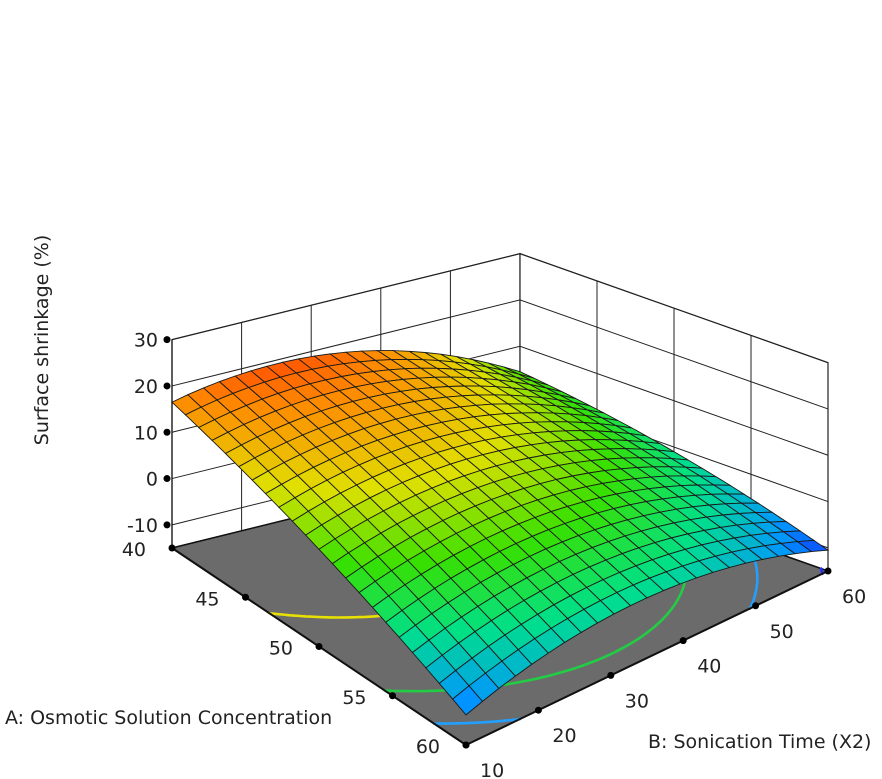 This screenshot has width=882, height=779. What do you see at coordinates (152, 480) in the screenshot?
I see `z-tick-label: 0` at bounding box center [152, 480].